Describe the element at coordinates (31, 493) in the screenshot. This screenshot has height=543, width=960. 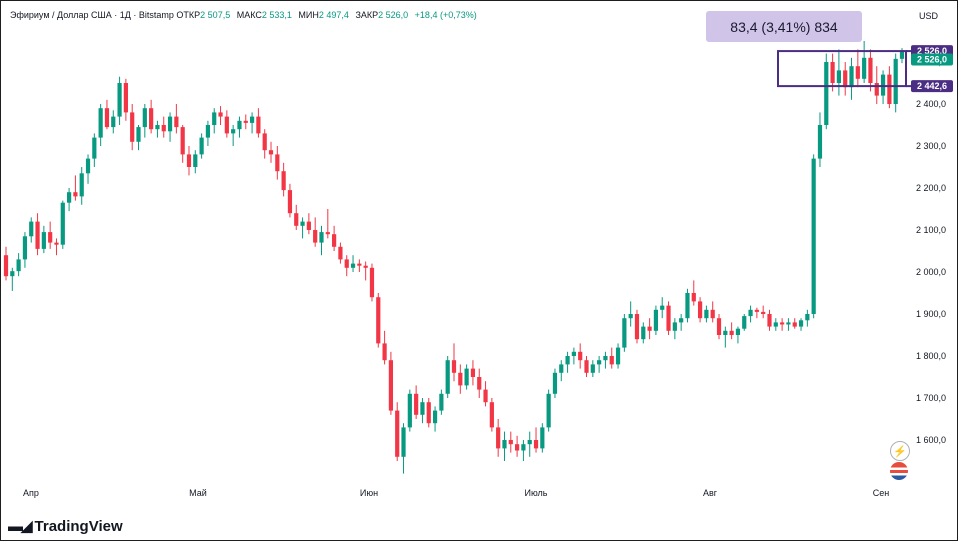
I see `x-tick-label: Апр` at that location.